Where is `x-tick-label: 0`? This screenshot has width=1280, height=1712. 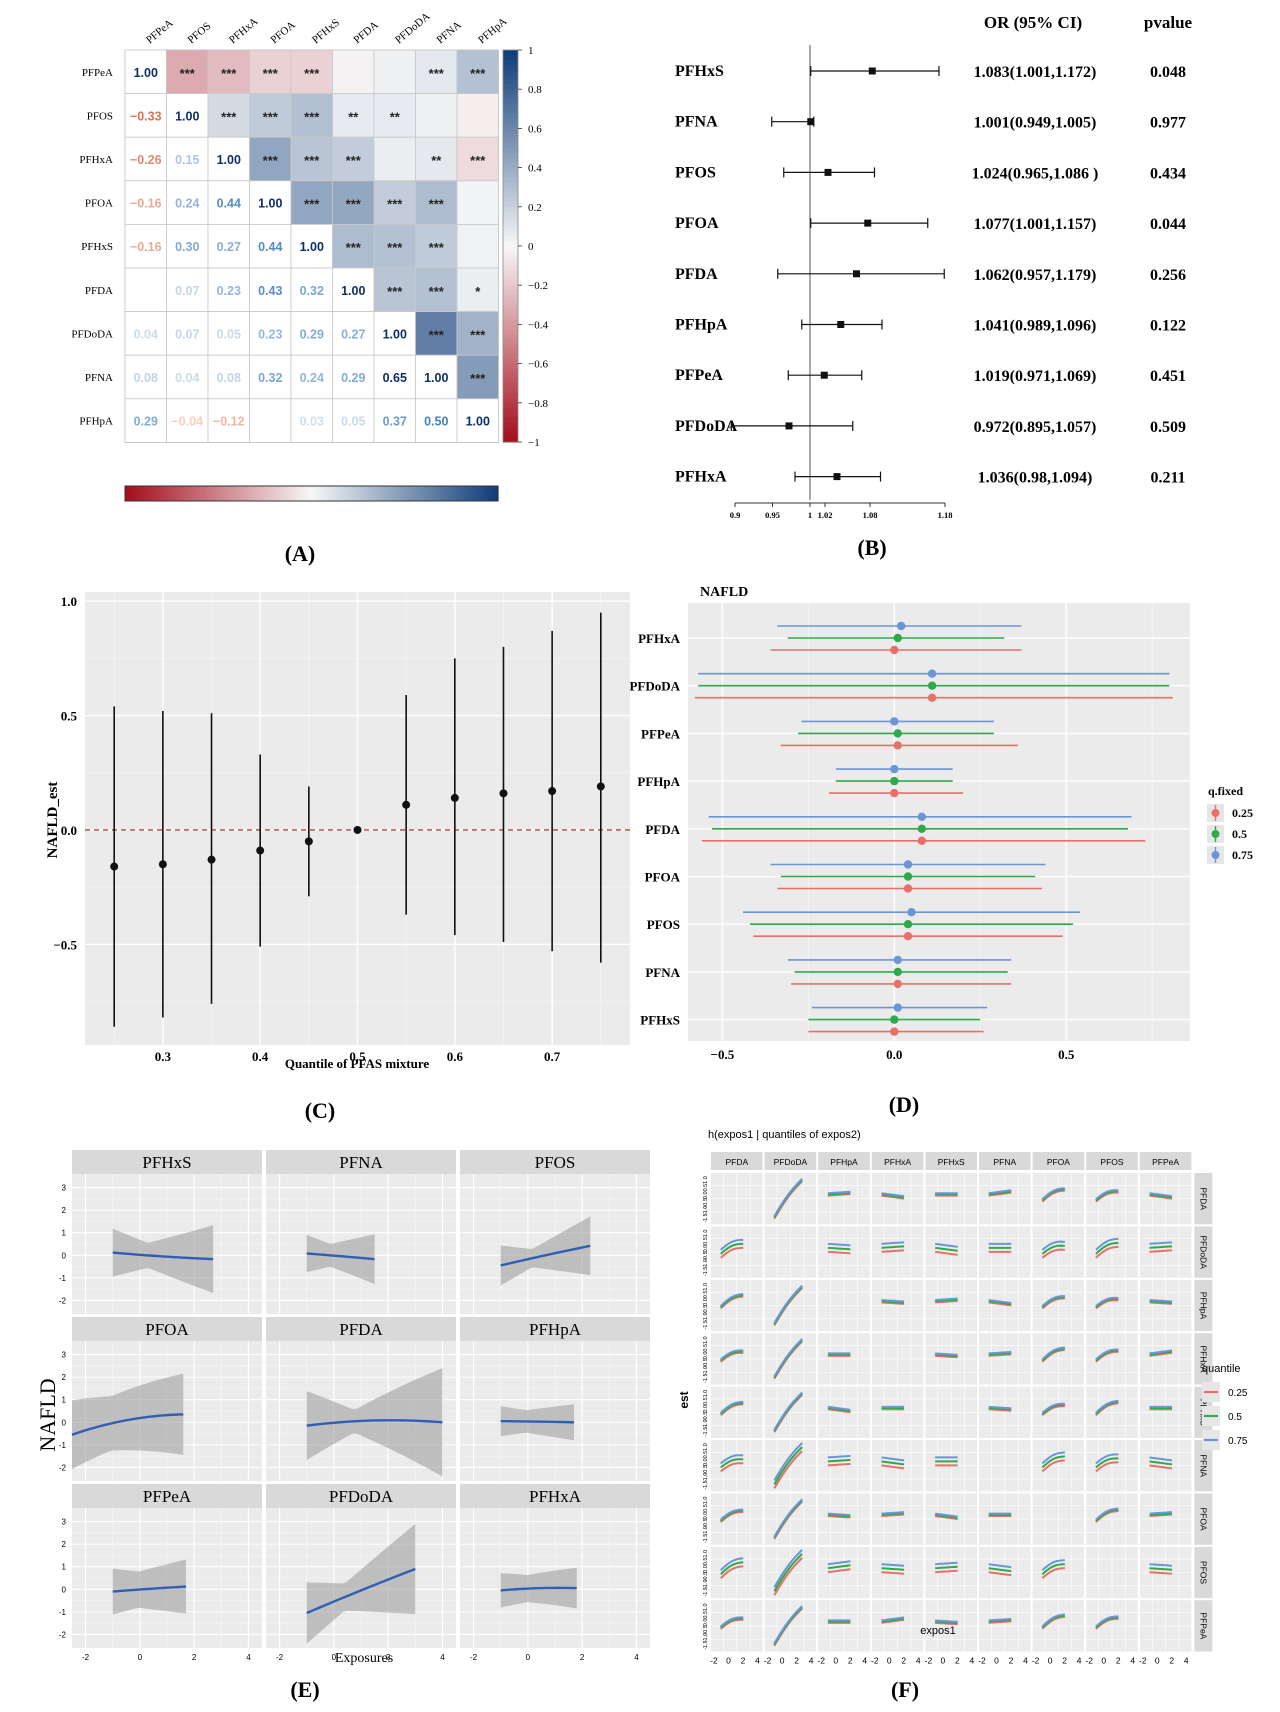
x-tick-label: 0 is located at coordinates (1103, 1661).